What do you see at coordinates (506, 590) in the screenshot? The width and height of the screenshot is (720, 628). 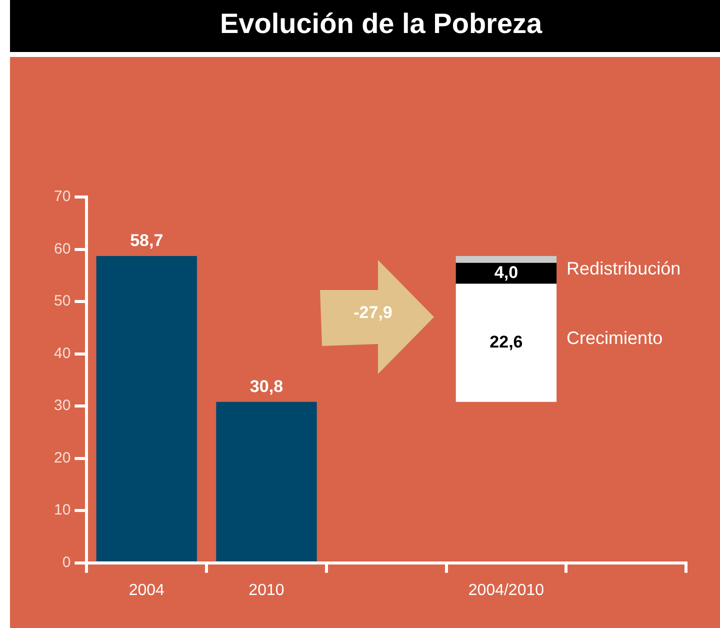 I see `x-tick-label: 2004/2010` at bounding box center [506, 590].